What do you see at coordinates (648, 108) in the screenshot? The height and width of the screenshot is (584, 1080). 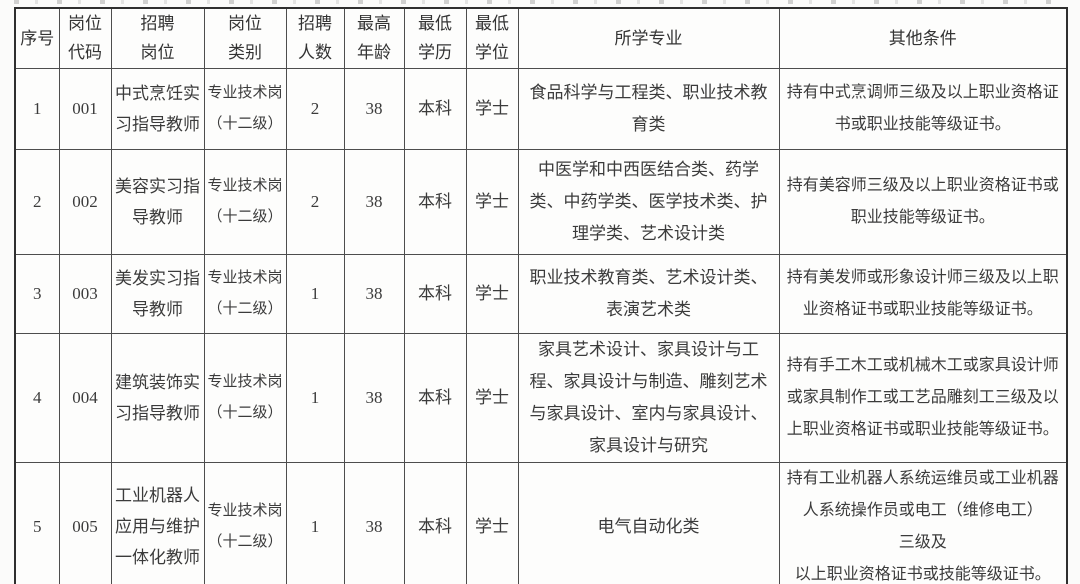 I see `cell-majors: 食品科学与工程类、职业技术教 育类` at bounding box center [648, 108].